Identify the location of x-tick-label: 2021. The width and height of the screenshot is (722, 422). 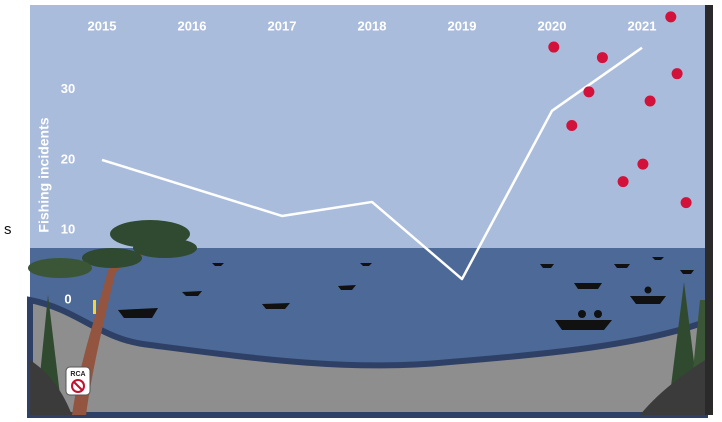
(642, 25).